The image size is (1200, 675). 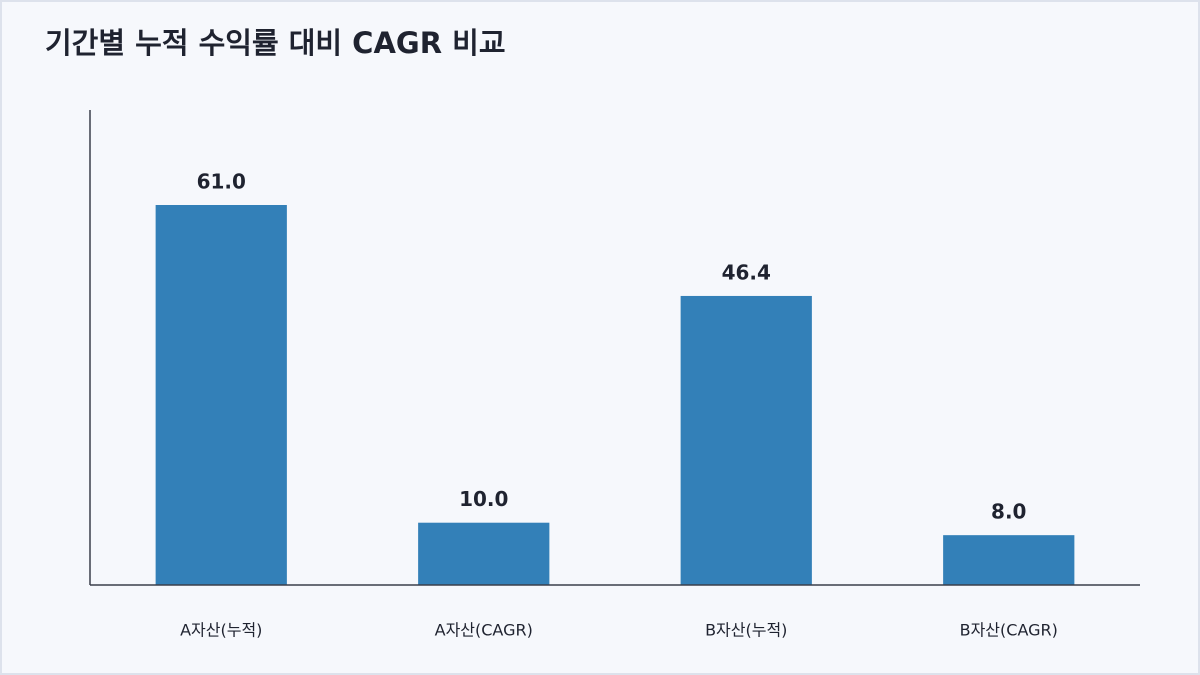 I want to click on value-label: 61.0, so click(x=221, y=182).